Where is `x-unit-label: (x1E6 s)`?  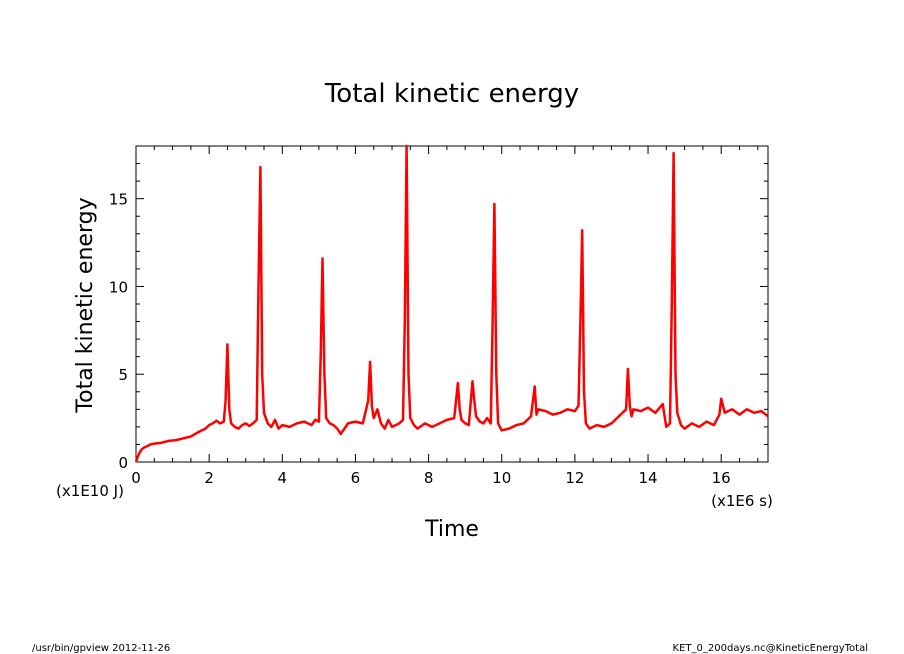 x-unit-label: (x1E6 s) is located at coordinates (742, 501).